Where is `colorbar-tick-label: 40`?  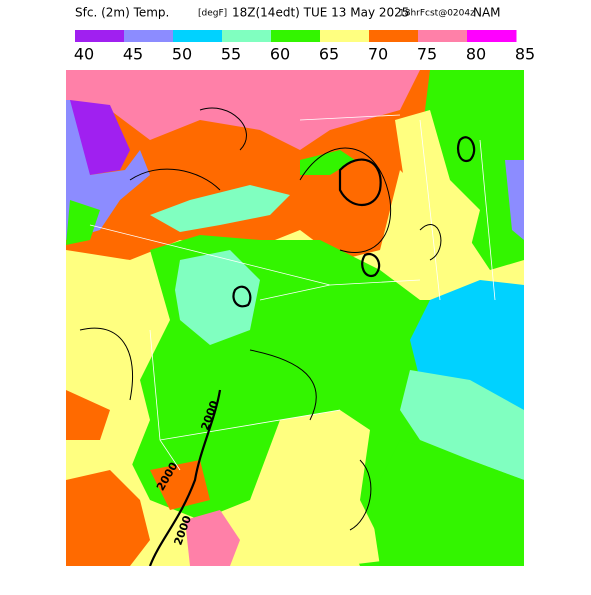 colorbar-tick-label: 40 is located at coordinates (84, 54).